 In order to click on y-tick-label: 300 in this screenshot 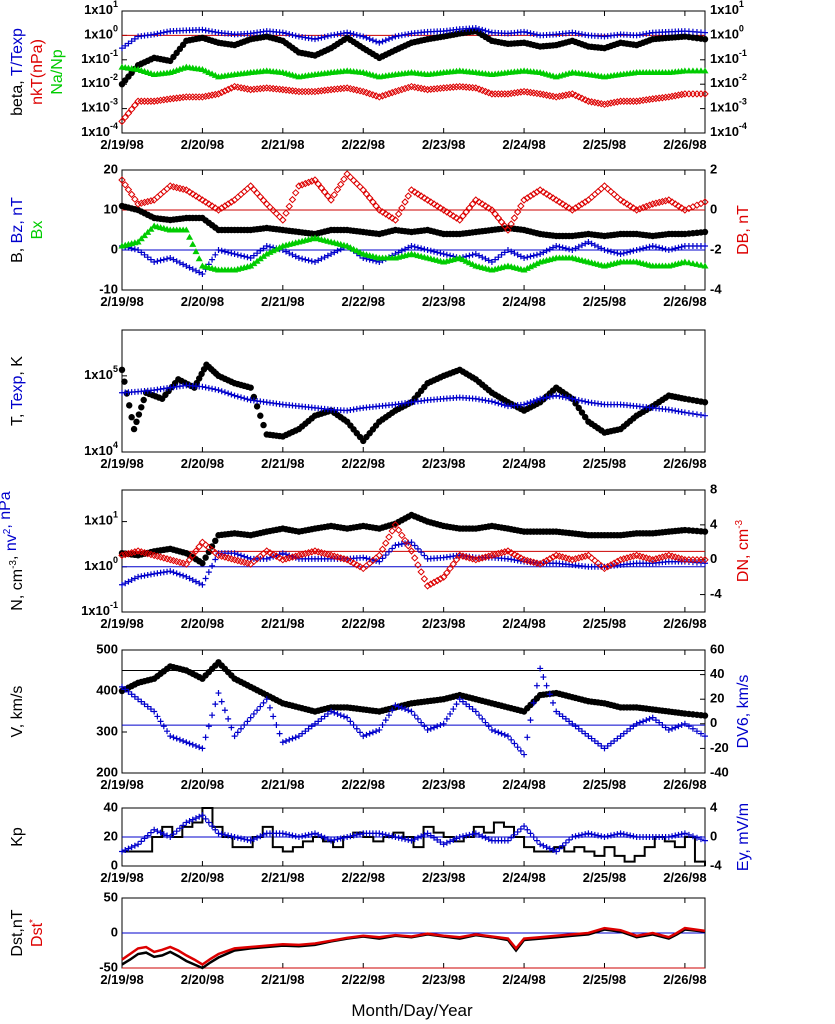, I will do `click(107, 730)`.